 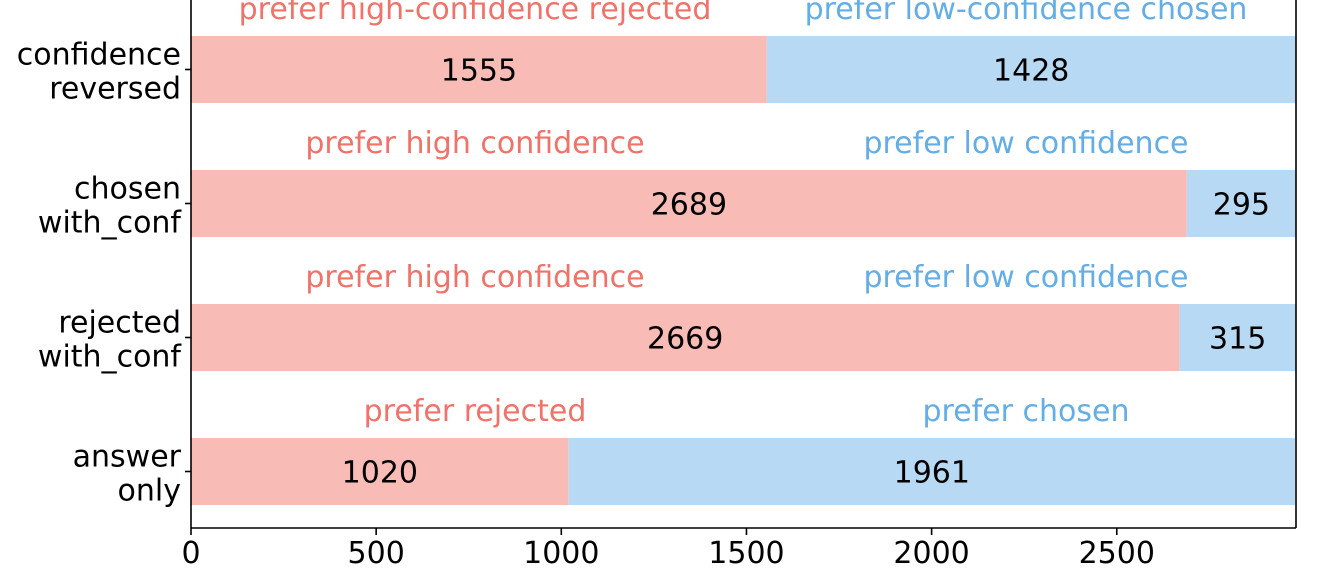 I want to click on preference-label-right: prefer chosen, so click(x=1025, y=411).